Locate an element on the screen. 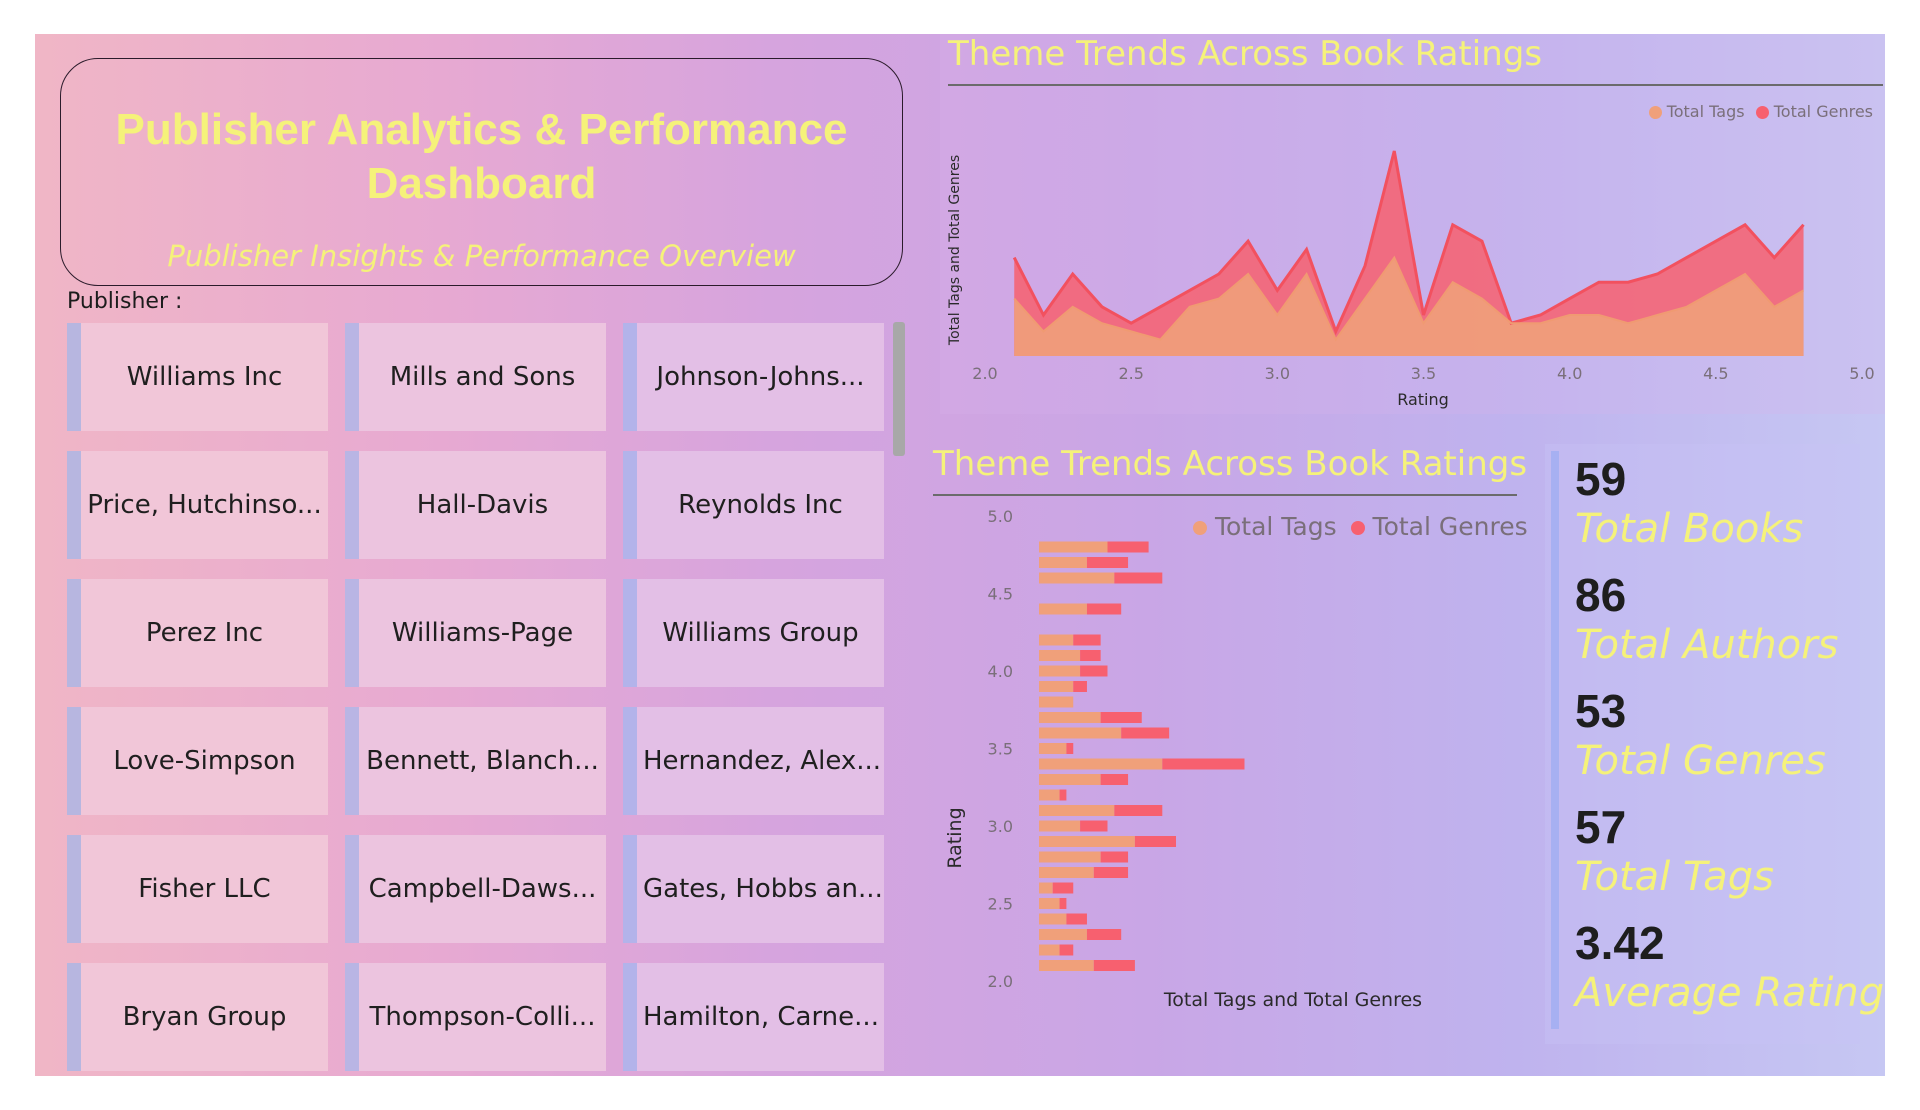  publisher-tile-label: Love-Simpson is located at coordinates (204, 761).